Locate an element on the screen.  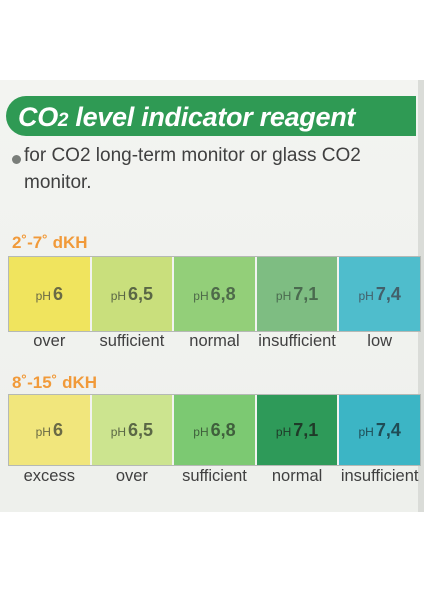
color-scale-1: pH 6 pH 6,5 pH 6,8 pH 7,1 pH 7,4 is located at coordinates (214, 294).